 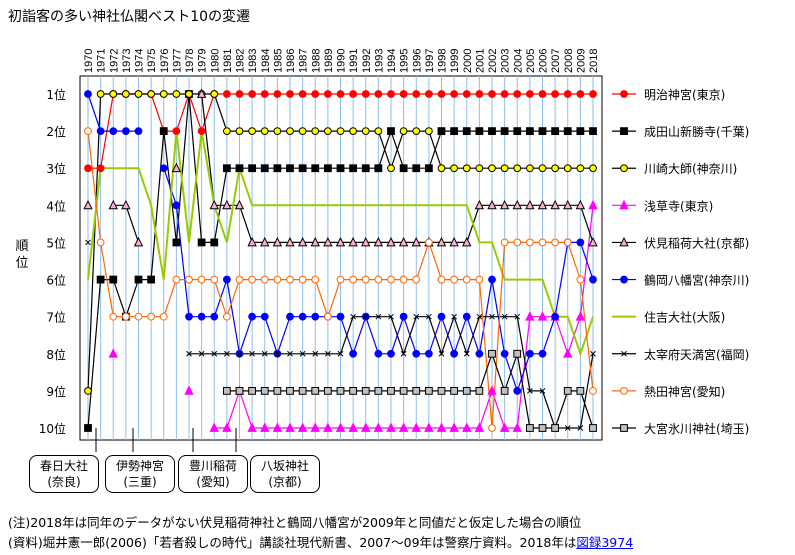 What do you see at coordinates (56, 391) in the screenshot?
I see `y-tick-label: 9位` at bounding box center [56, 391].